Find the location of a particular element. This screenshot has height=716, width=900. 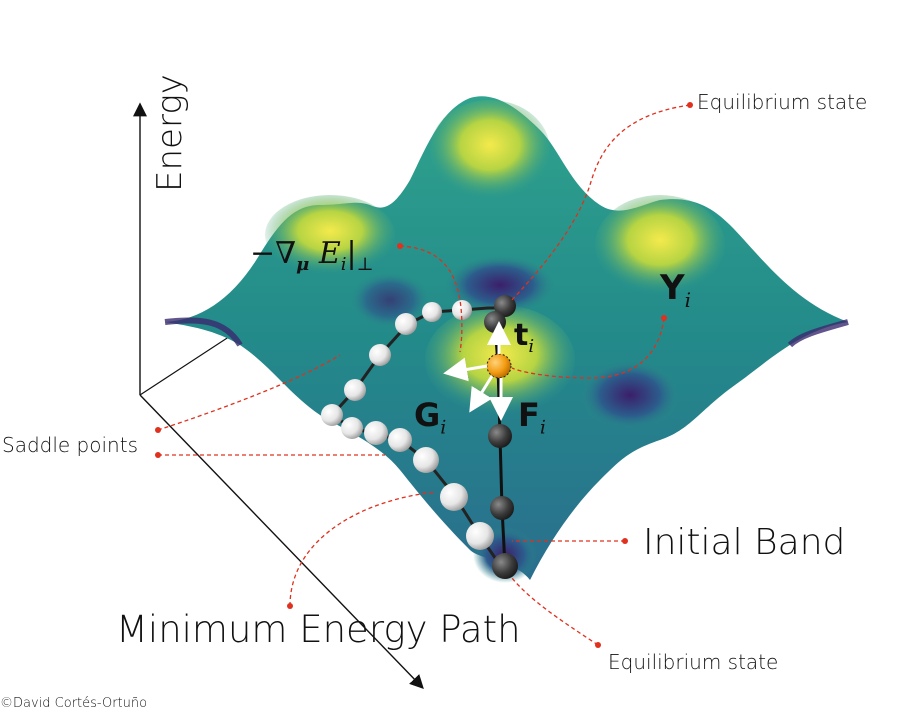

grad-symbol: −∇ is located at coordinates (273, 253).